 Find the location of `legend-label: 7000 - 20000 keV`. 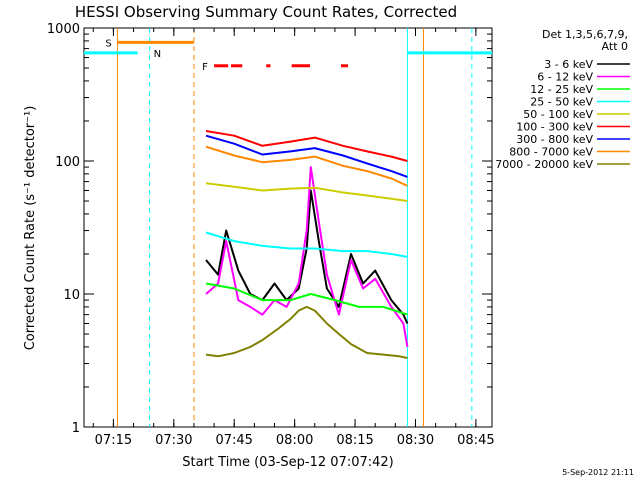

legend-label: 7000 - 20000 keV is located at coordinates (544, 164).